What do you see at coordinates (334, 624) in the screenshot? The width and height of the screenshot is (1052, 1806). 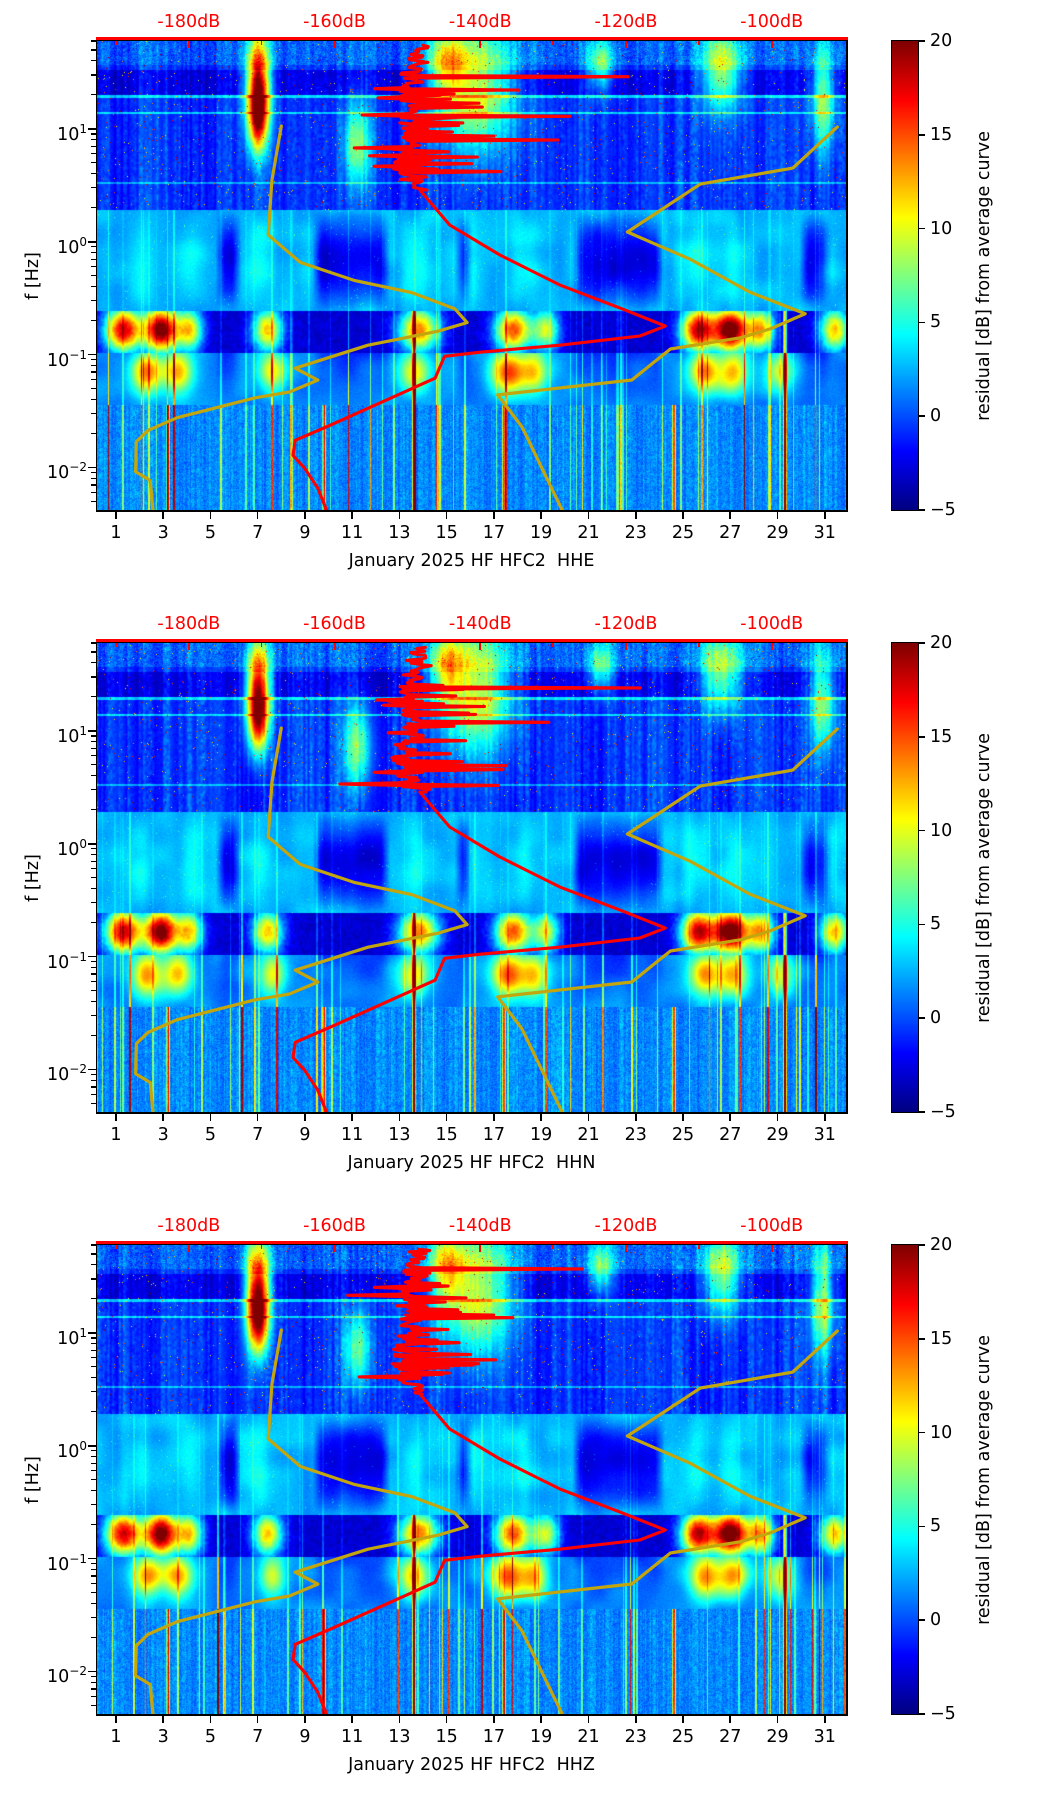 I see `top-axis-tick-label: -160dB` at bounding box center [334, 624].